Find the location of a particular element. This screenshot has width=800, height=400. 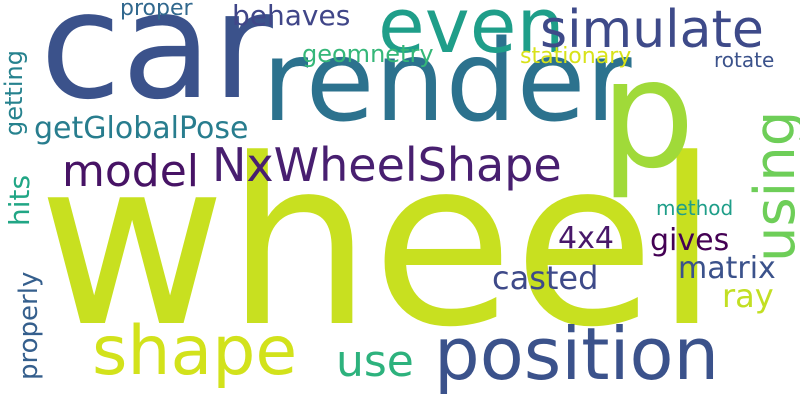

word-using: using is located at coordinates (771, 186).